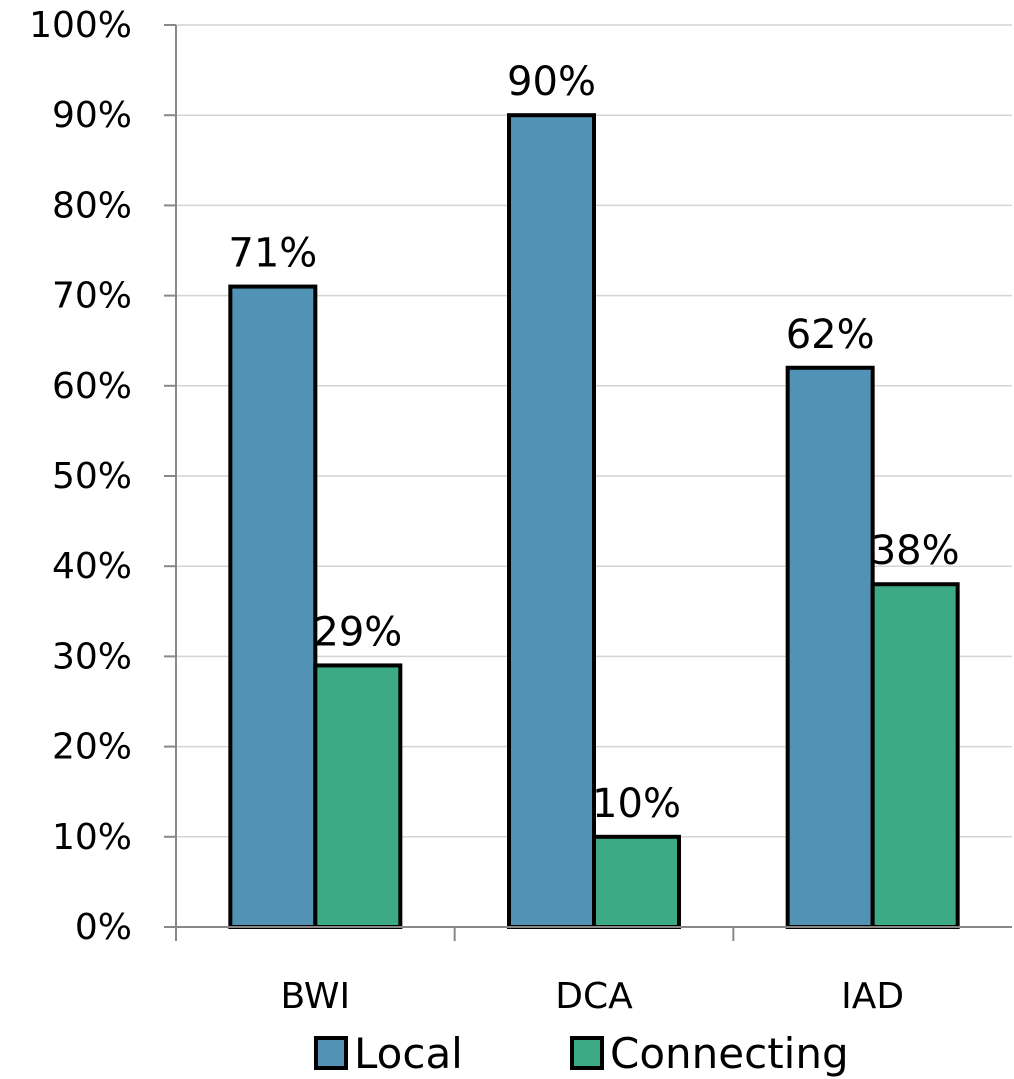 The image size is (1014, 1079). What do you see at coordinates (92, 205) in the screenshot?
I see `y-tick-label: 80%` at bounding box center [92, 205].